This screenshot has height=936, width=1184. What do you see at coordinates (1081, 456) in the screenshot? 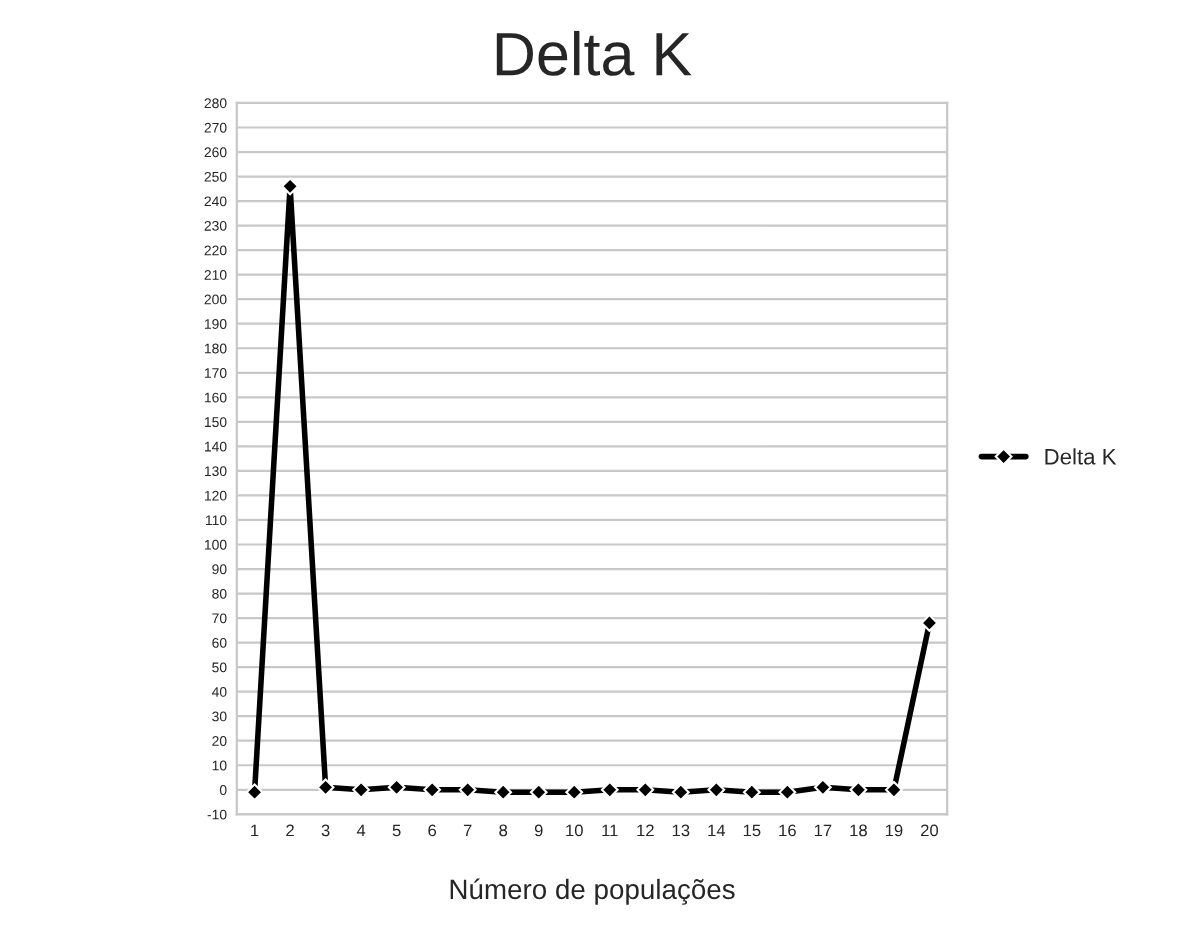
I see `legend-label: Delta K` at bounding box center [1081, 456].